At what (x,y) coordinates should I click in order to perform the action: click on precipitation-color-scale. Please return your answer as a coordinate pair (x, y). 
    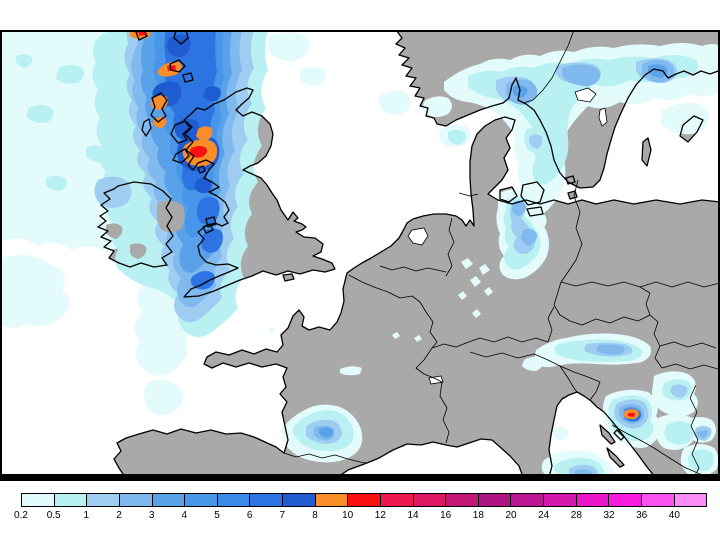
    Looking at the image, I should click on (364, 500).